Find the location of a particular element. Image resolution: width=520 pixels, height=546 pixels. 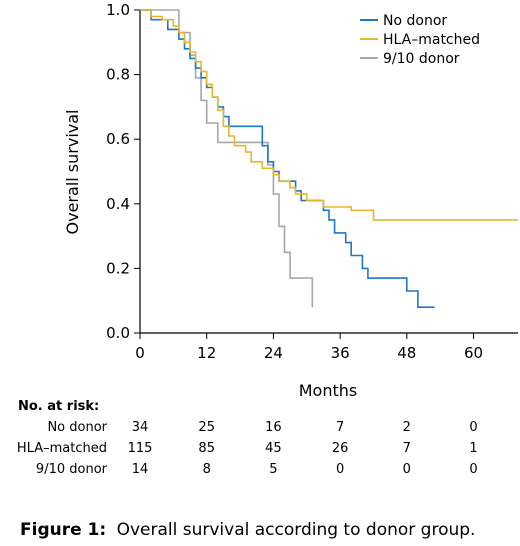

risk-cell: 26 is located at coordinates (340, 448).